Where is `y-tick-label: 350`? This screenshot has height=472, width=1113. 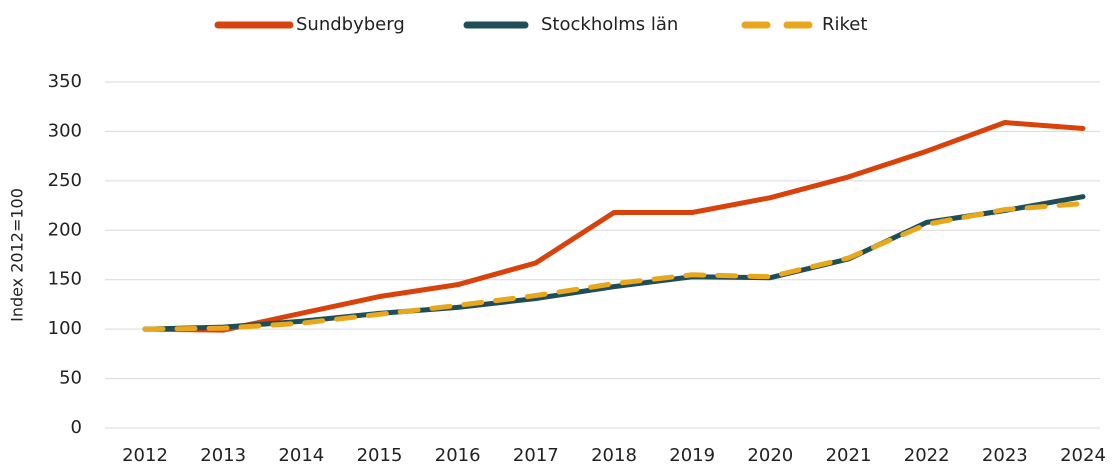
y-tick-label: 350 is located at coordinates (65, 81).